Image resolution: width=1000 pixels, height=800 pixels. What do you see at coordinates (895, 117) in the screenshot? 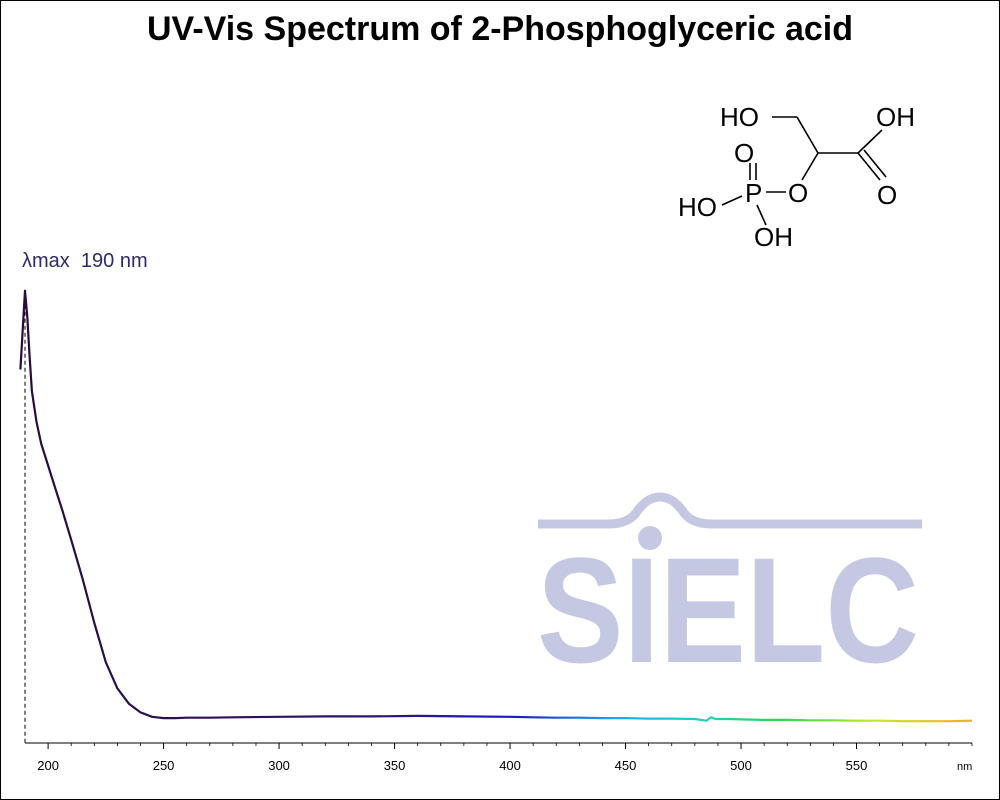
I see `chem-label-oh-acid: OH` at bounding box center [895, 117].